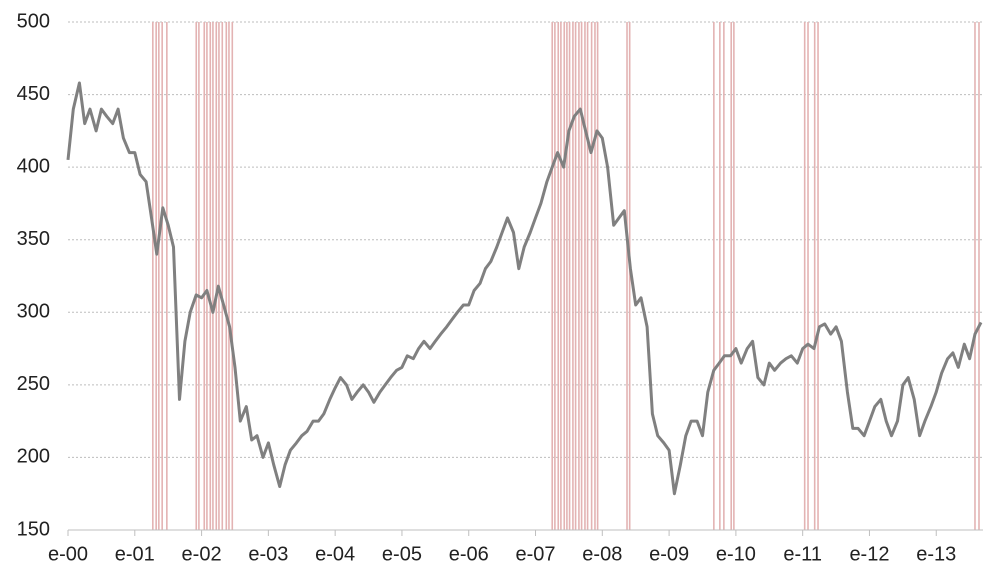 The width and height of the screenshot is (1005, 583). Describe the element at coordinates (936, 554) in the screenshot. I see `x-tick-label: e-13` at that location.